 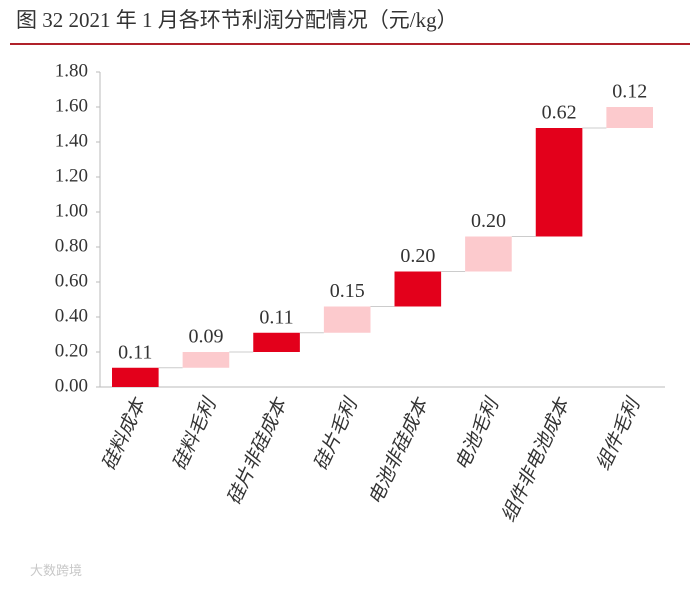 I want to click on value-label: 0.12, so click(x=629, y=92).